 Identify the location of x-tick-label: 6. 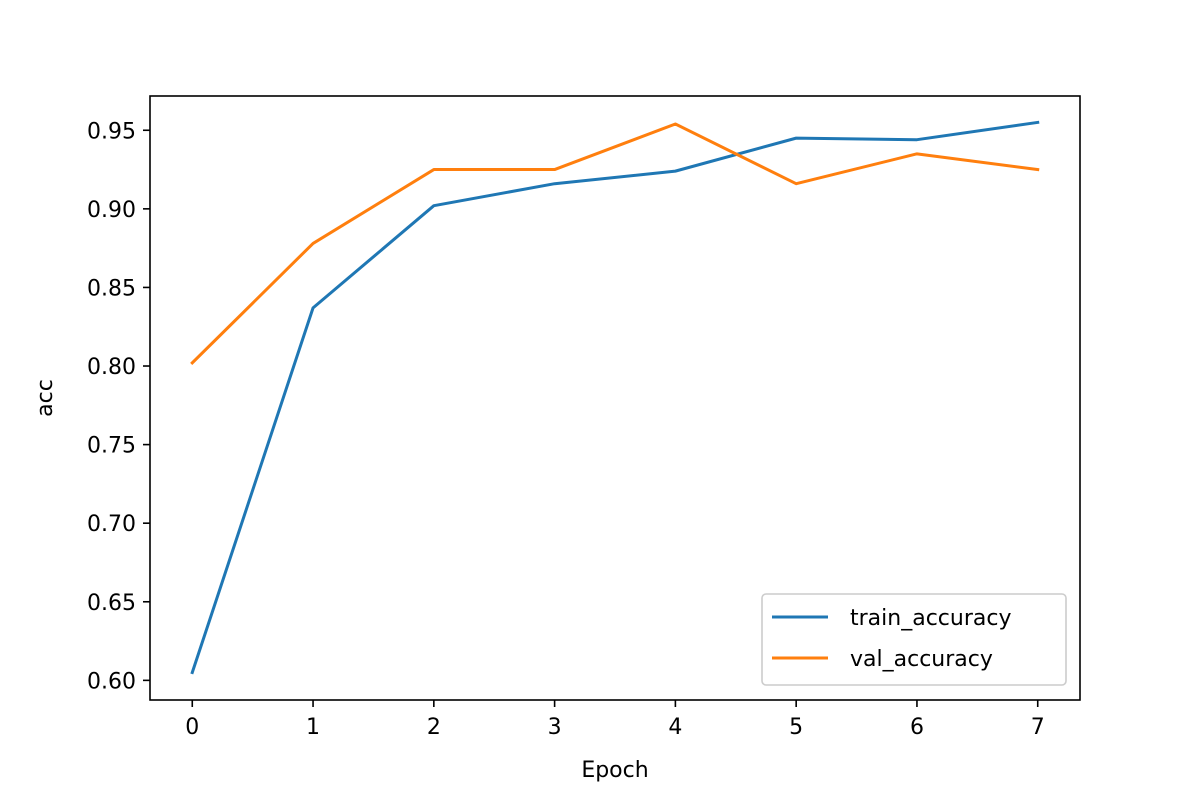
(917, 727).